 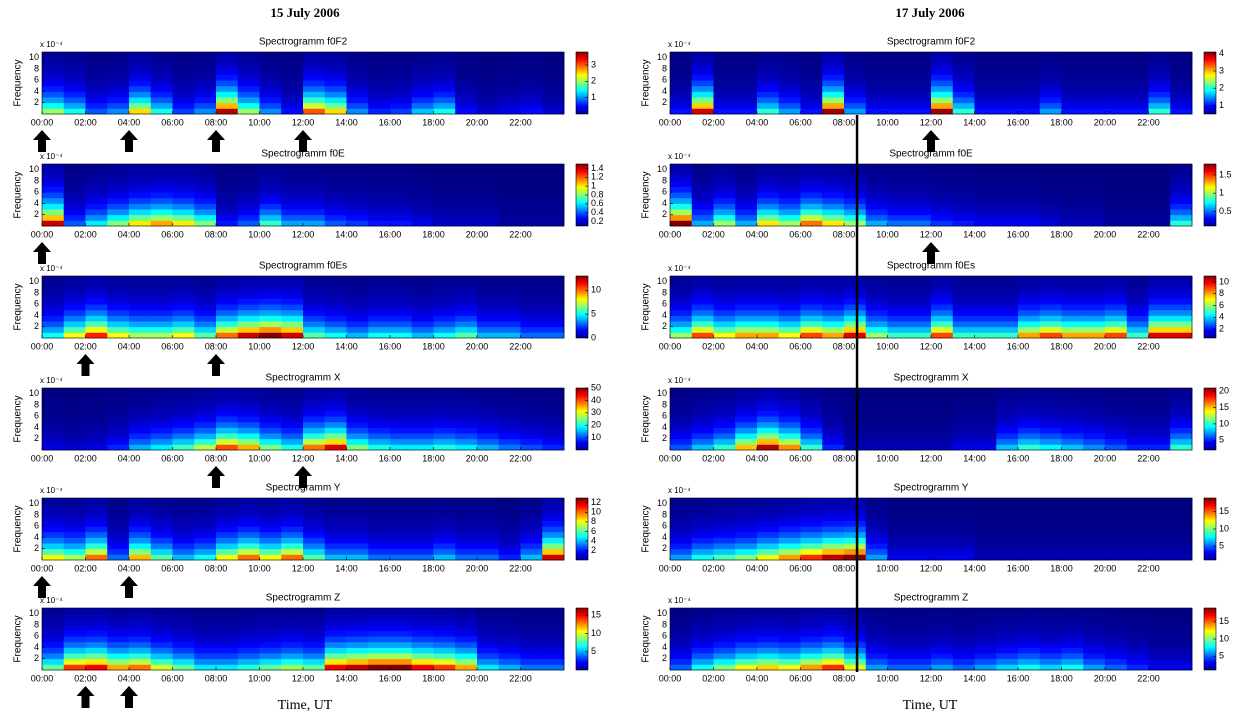 What do you see at coordinates (596, 633) in the screenshot?
I see `colorbar-tick-label: 10` at bounding box center [596, 633].